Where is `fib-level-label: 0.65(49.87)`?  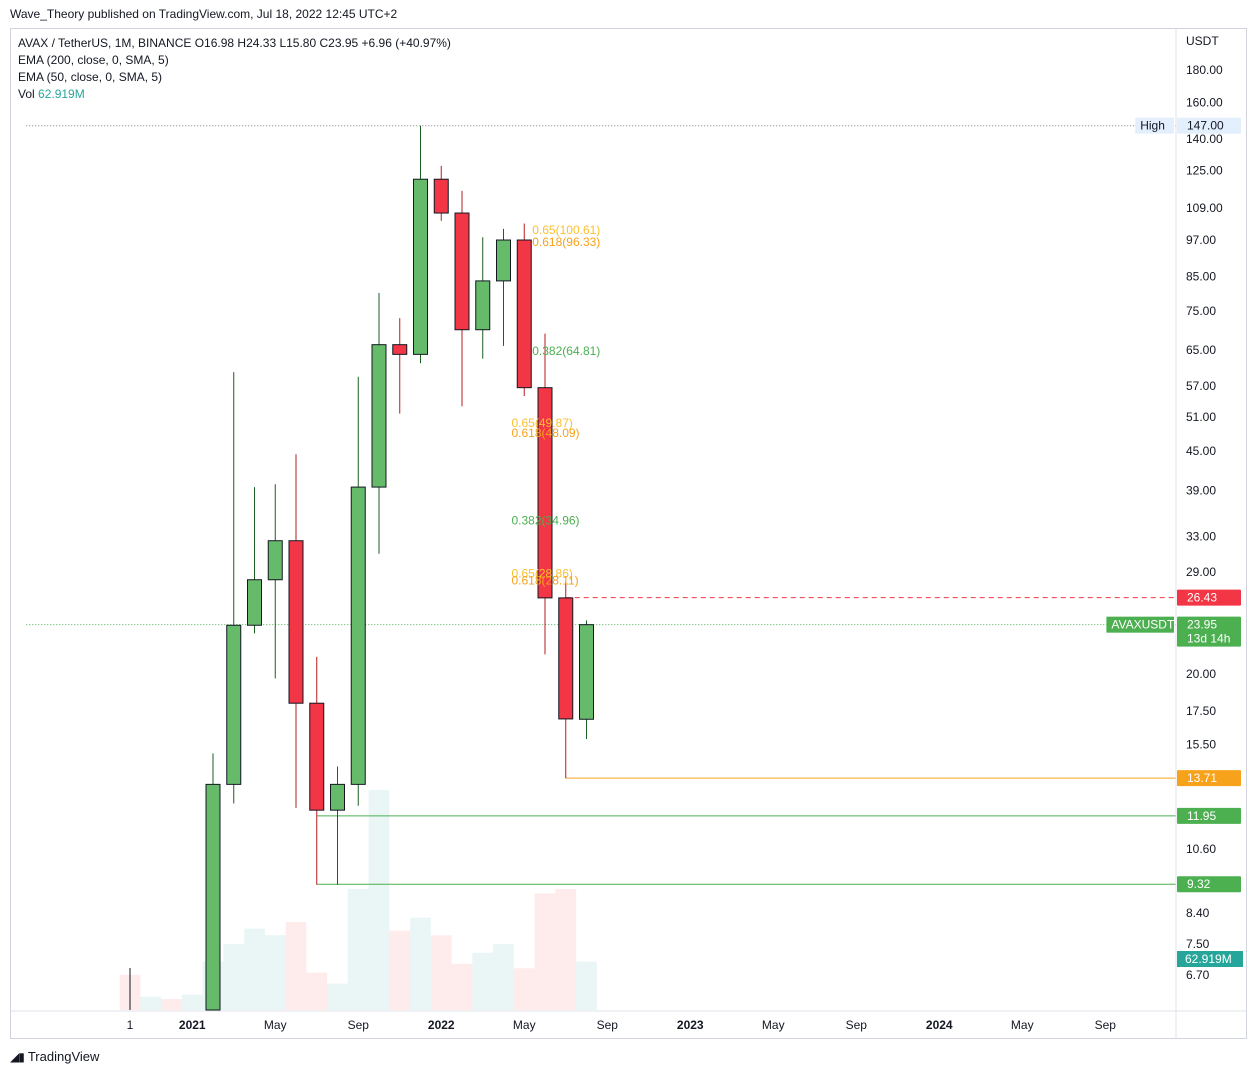 fib-level-label: 0.65(49.87) is located at coordinates (542, 423).